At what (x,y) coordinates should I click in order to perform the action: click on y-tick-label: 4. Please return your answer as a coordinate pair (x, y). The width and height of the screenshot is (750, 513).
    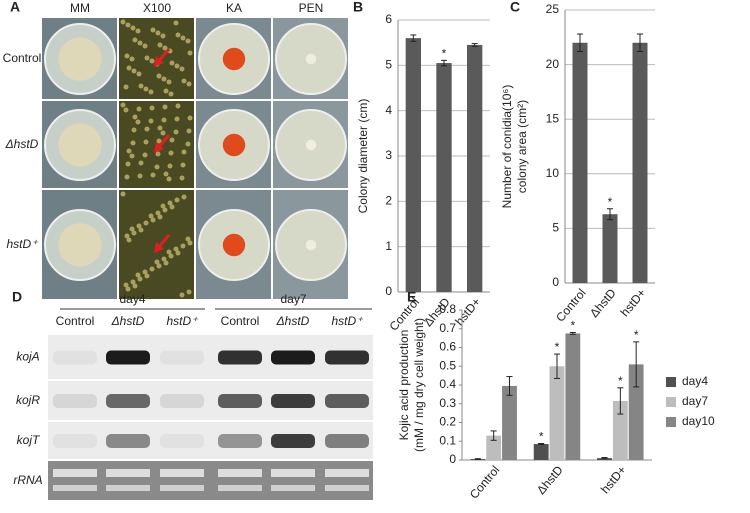
    Looking at the image, I should click on (388, 110).